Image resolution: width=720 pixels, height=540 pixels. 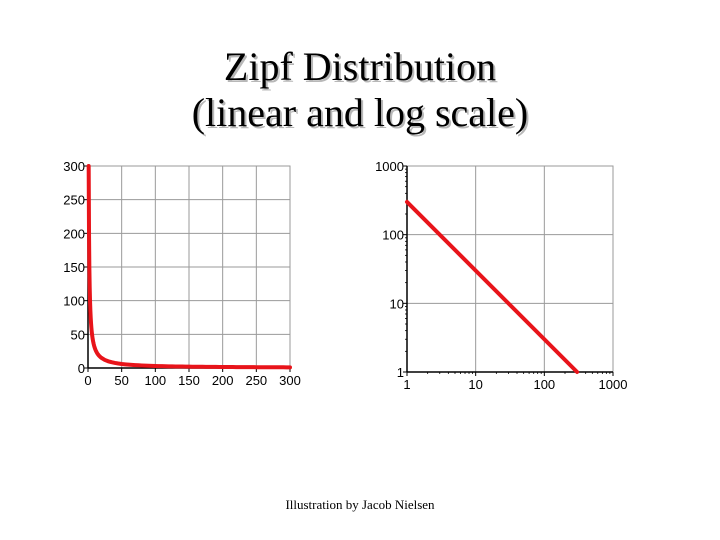 What do you see at coordinates (256, 380) in the screenshot?
I see `x-tick-label: 250` at bounding box center [256, 380].